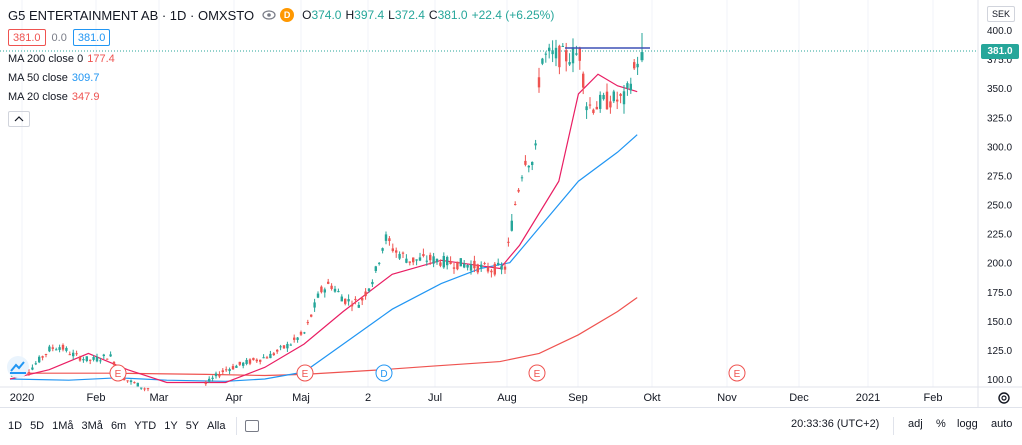 This screenshot has height=445, width=1022. What do you see at coordinates (19, 119) in the screenshot?
I see `collapse-legend-button` at bounding box center [19, 119].